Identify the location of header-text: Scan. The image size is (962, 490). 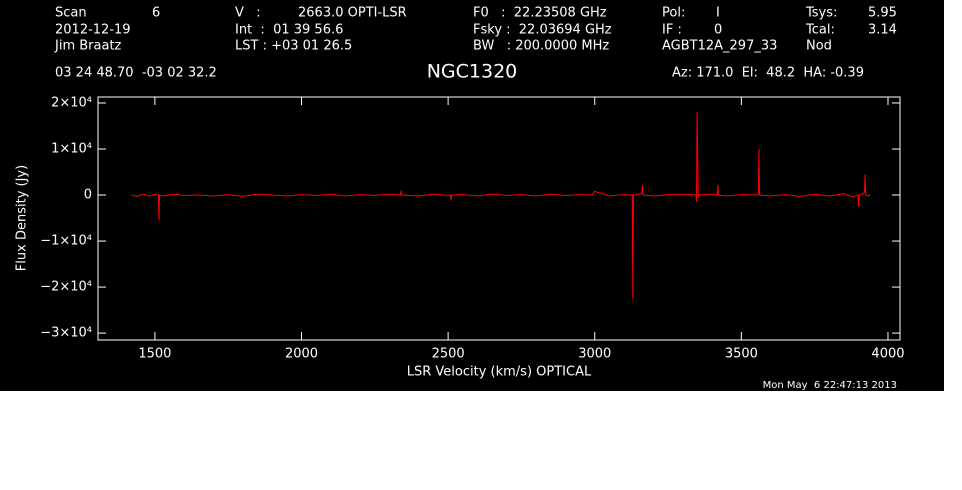
(71, 13).